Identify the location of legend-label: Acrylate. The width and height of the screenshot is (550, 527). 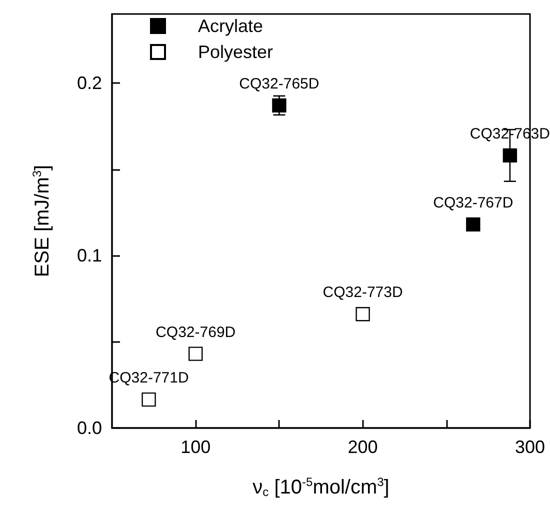
(231, 26).